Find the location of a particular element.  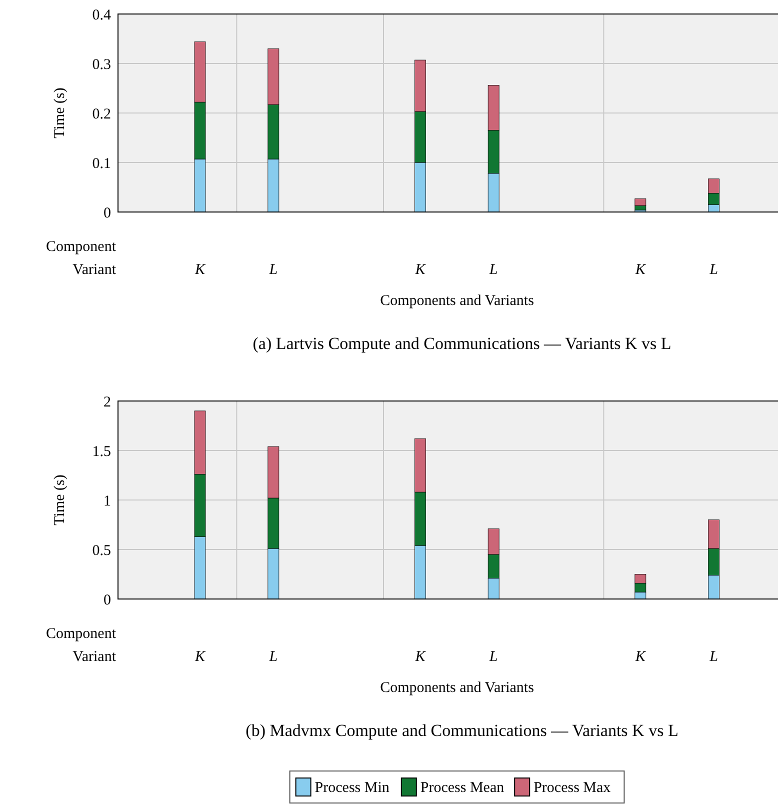

text: (a) Lartvis Compute and Communications — Variants K vs L is located at coordinates (462, 343).